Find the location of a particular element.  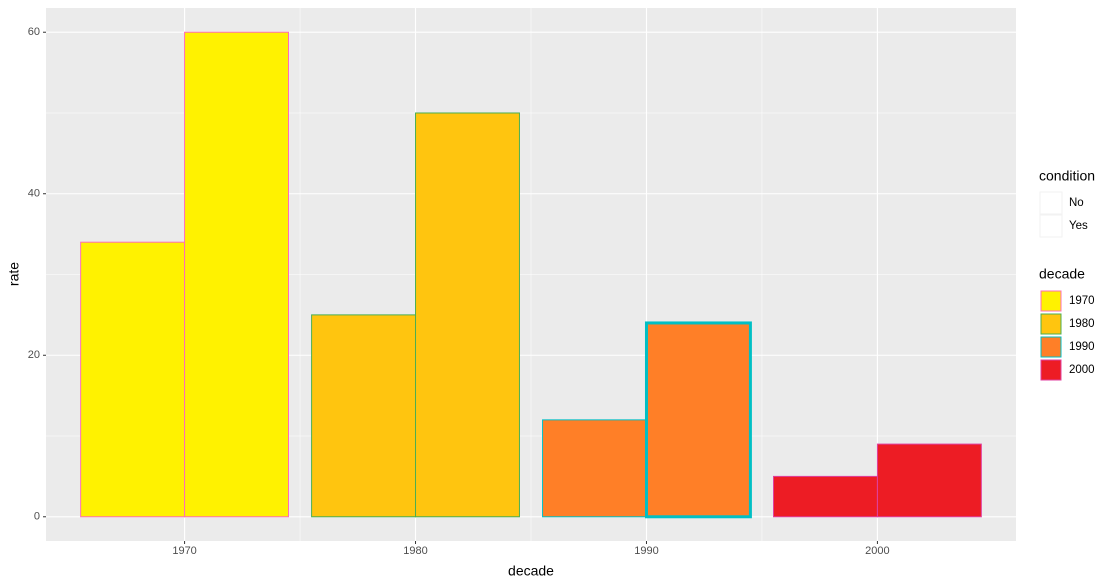

x-tick-label: 1980 is located at coordinates (415, 551).